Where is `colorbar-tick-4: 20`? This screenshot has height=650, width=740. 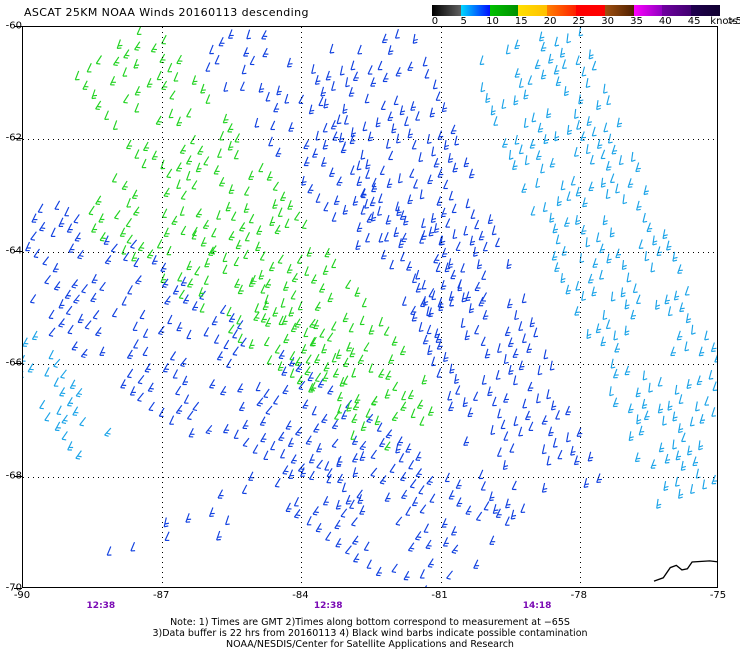 colorbar-tick-4: 20 is located at coordinates (550, 21).